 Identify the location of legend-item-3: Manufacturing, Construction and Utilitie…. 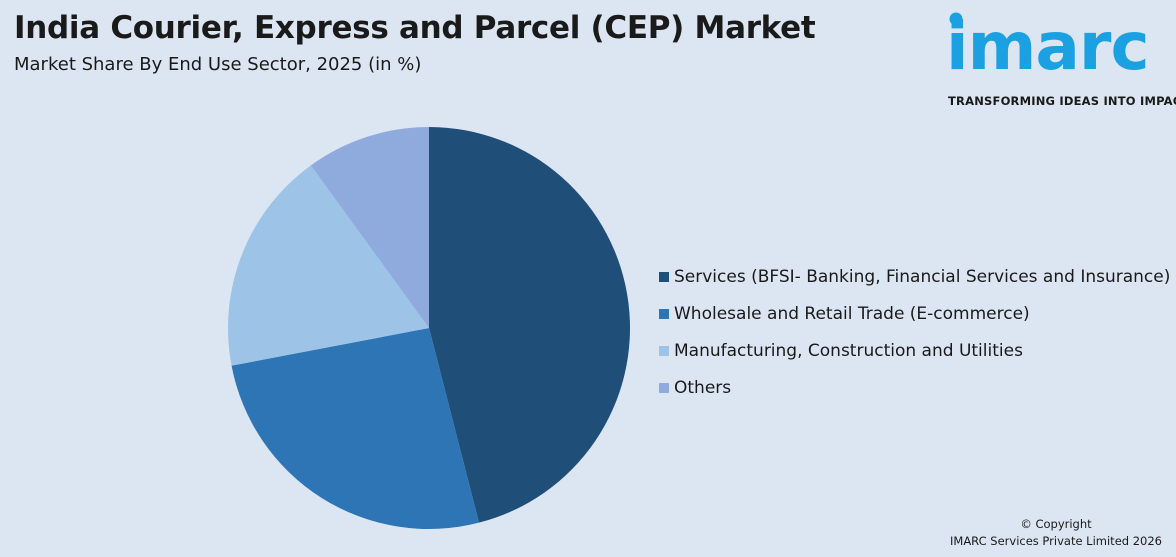
(914, 350).